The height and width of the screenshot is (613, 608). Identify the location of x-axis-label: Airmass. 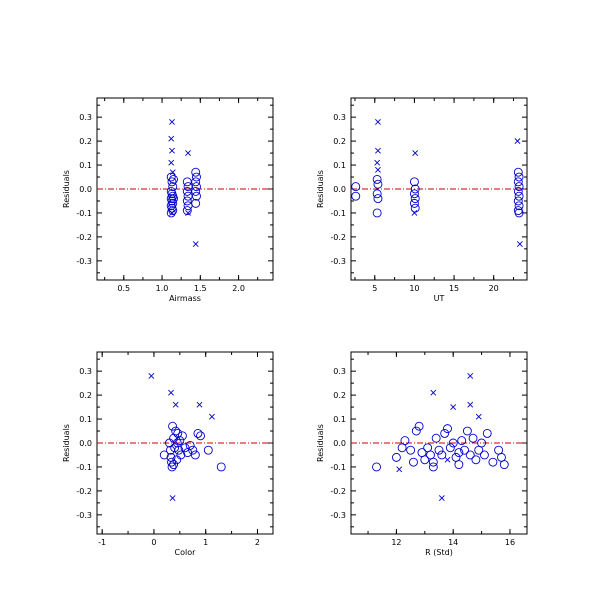
(185, 298).